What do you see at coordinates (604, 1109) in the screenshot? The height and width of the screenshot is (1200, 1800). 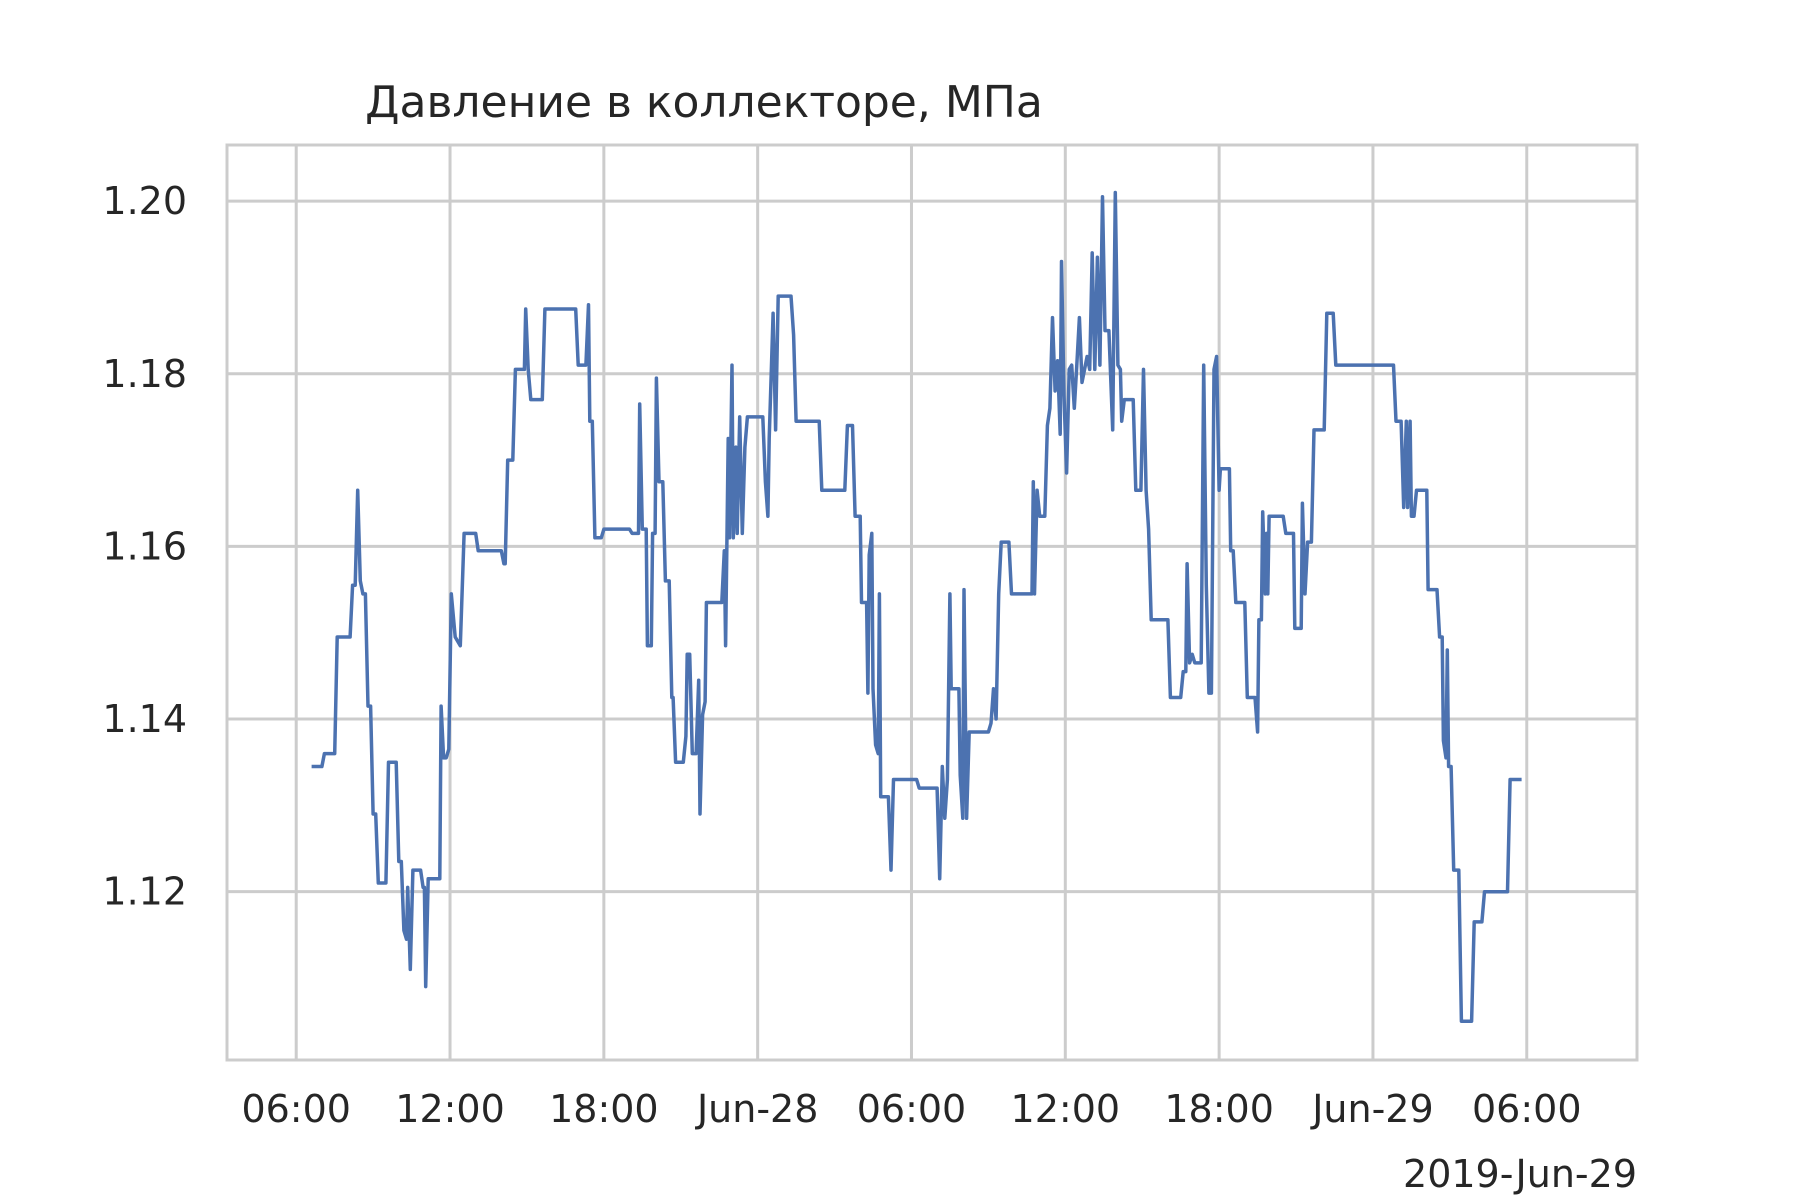 I see `x-tick-label-2: 18:00` at bounding box center [604, 1109].